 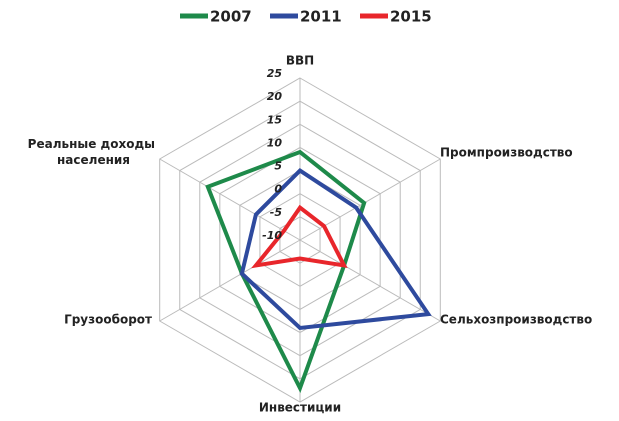 What do you see at coordinates (278, 189) in the screenshot?
I see `y-tick-label: 0` at bounding box center [278, 189].